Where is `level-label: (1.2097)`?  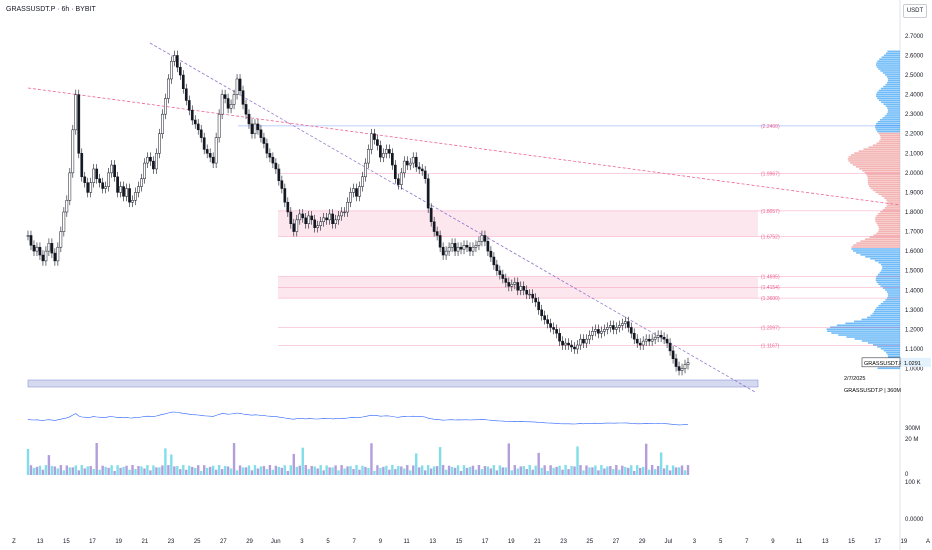
level-label: (1.2097) is located at coordinates (770, 328).